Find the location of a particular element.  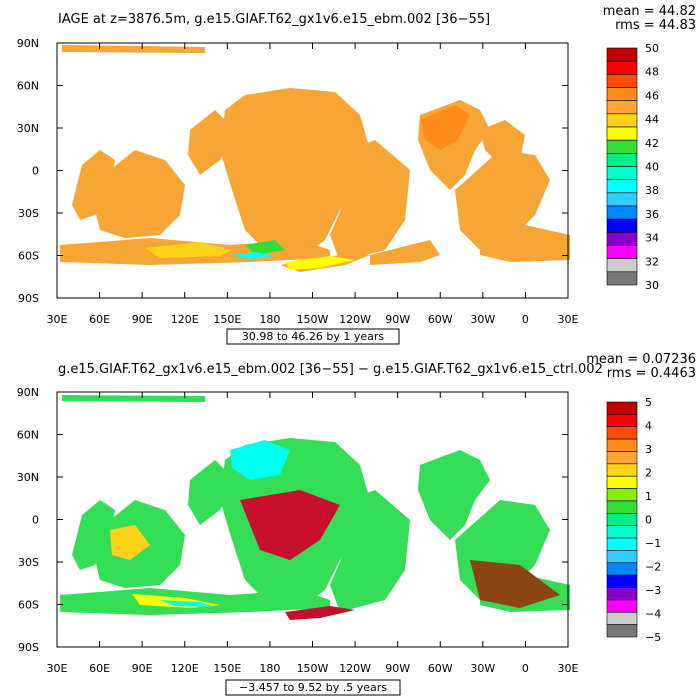

patch-bottom-yellow-ross is located at coordinates (320, 613).